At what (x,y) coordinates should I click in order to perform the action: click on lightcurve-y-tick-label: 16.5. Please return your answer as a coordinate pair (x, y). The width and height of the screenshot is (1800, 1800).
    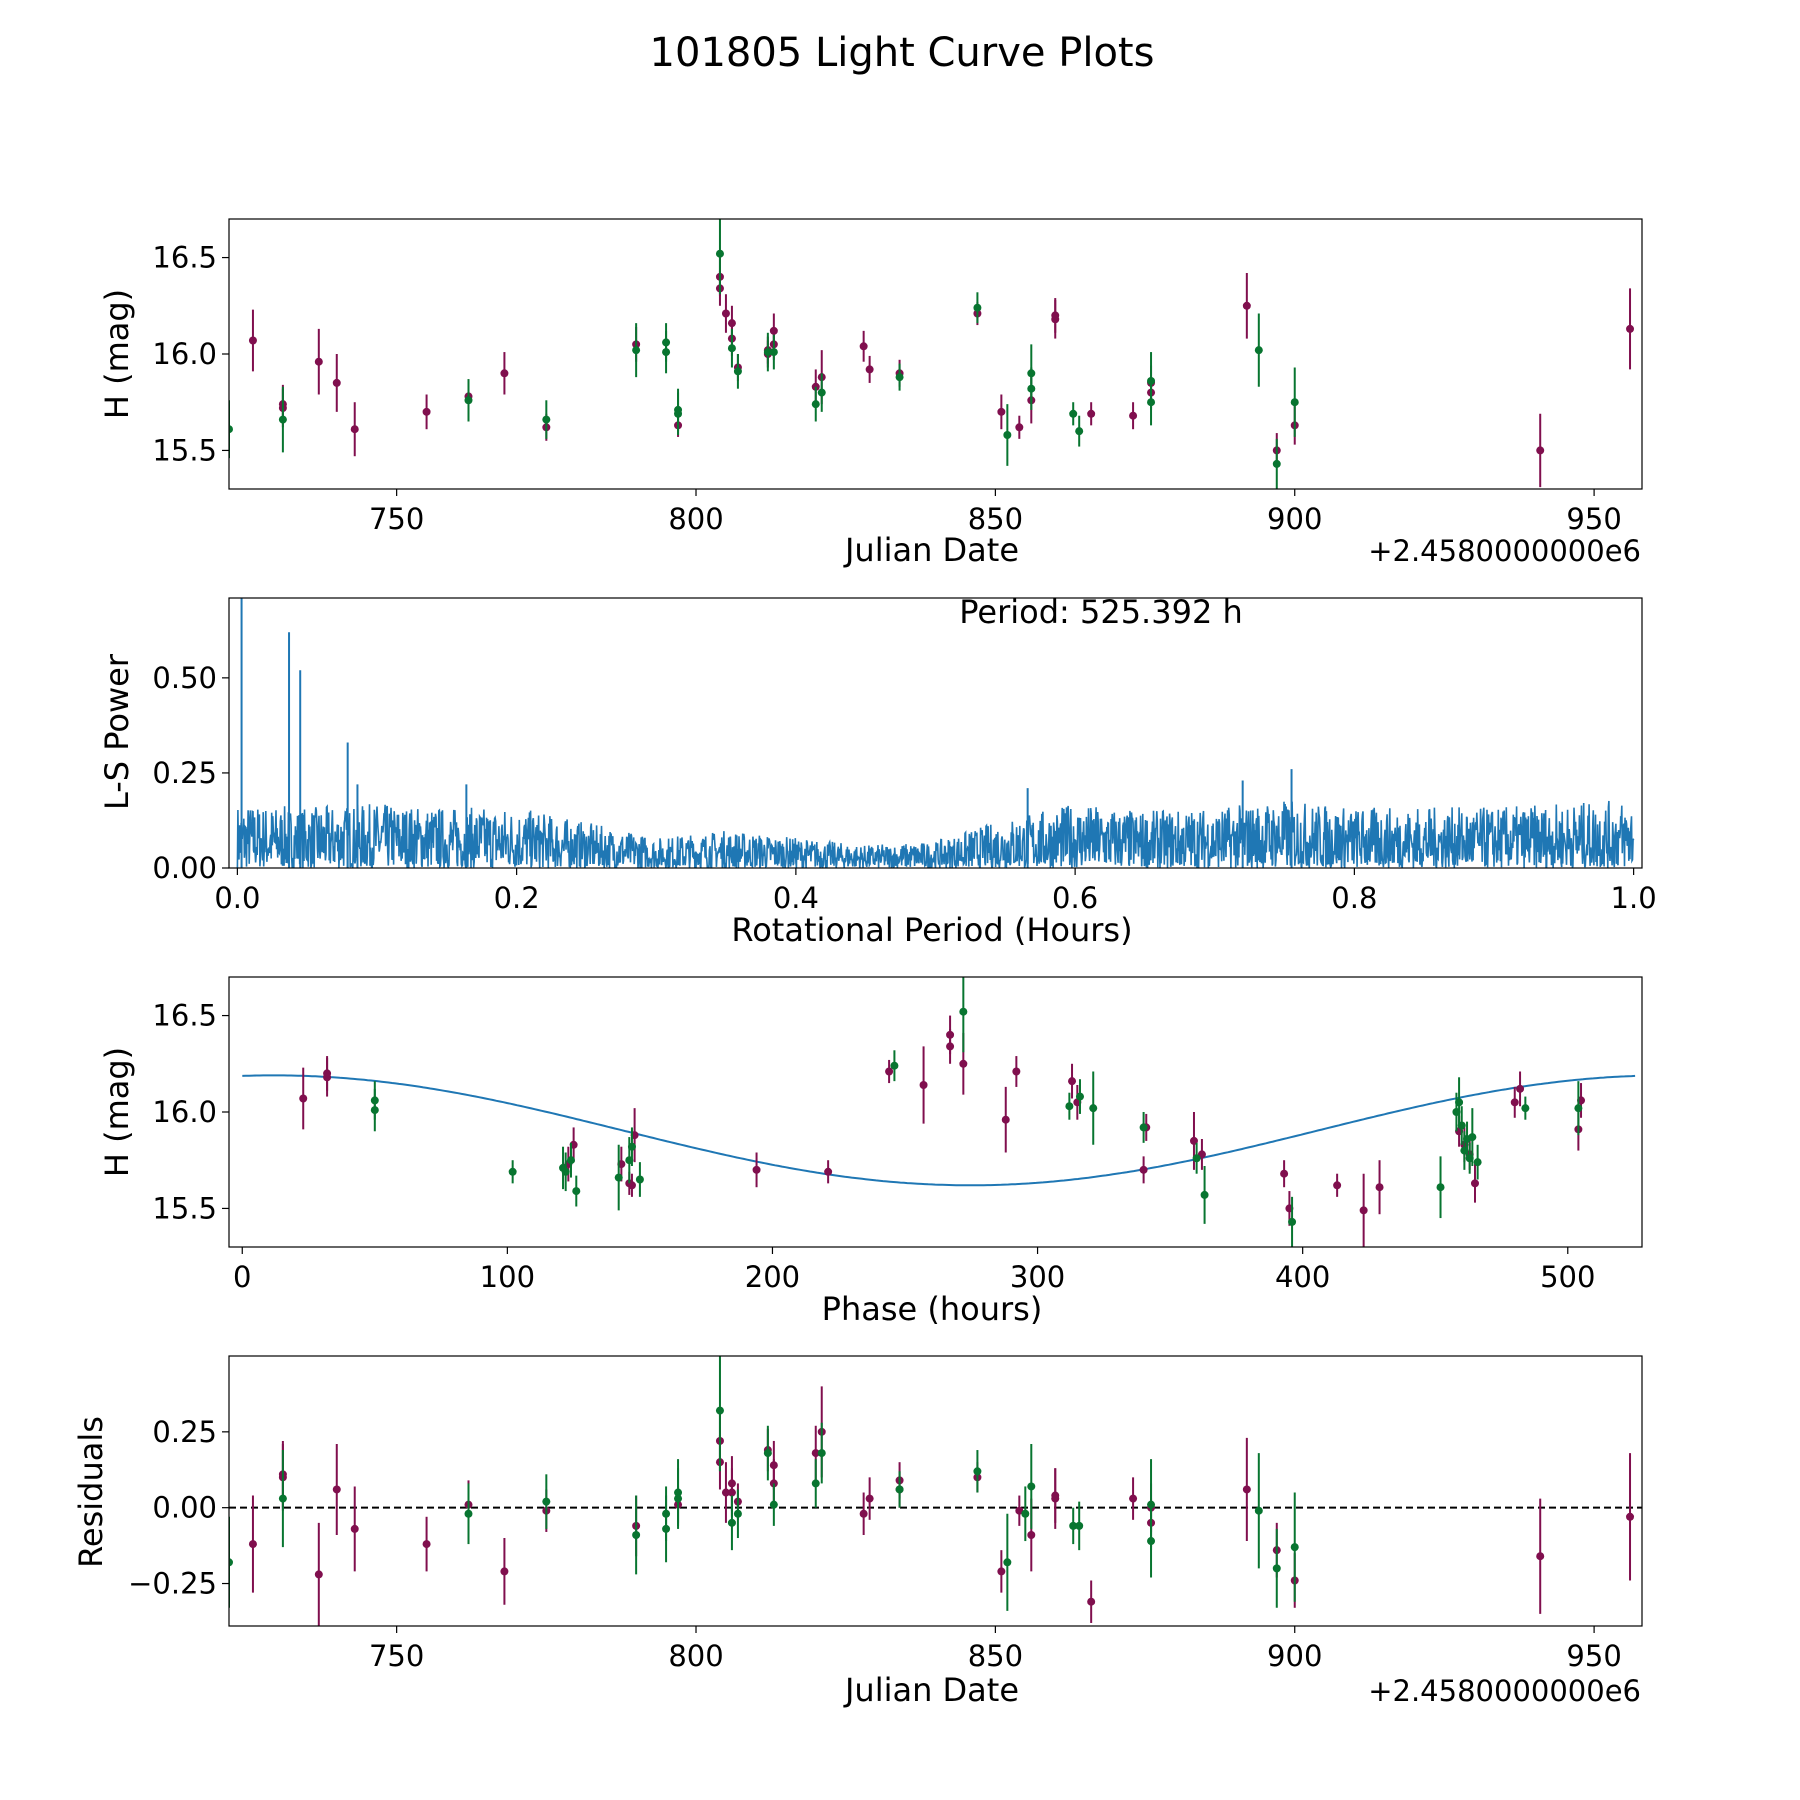
    Looking at the image, I should click on (184, 258).